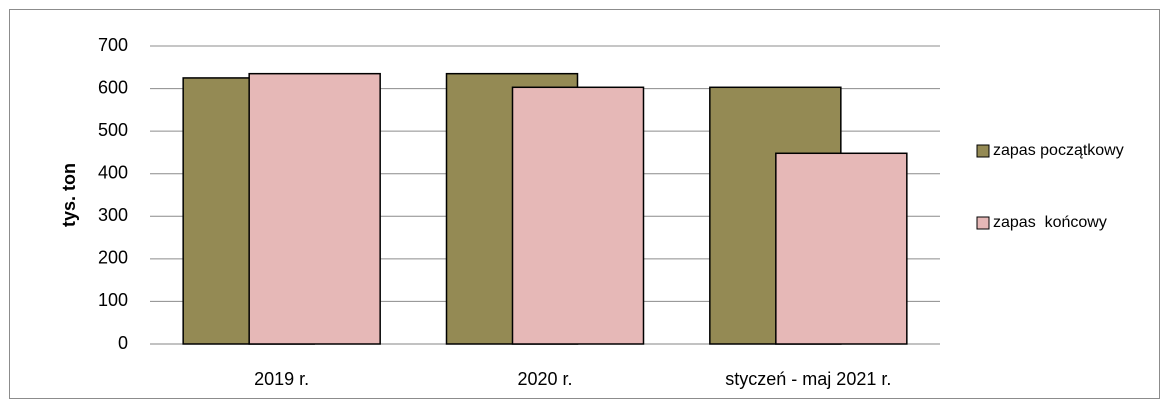  I want to click on x-axis-ticks: 2019 r. 2020 r. styczeń - maj 2021 r., so click(572, 379).